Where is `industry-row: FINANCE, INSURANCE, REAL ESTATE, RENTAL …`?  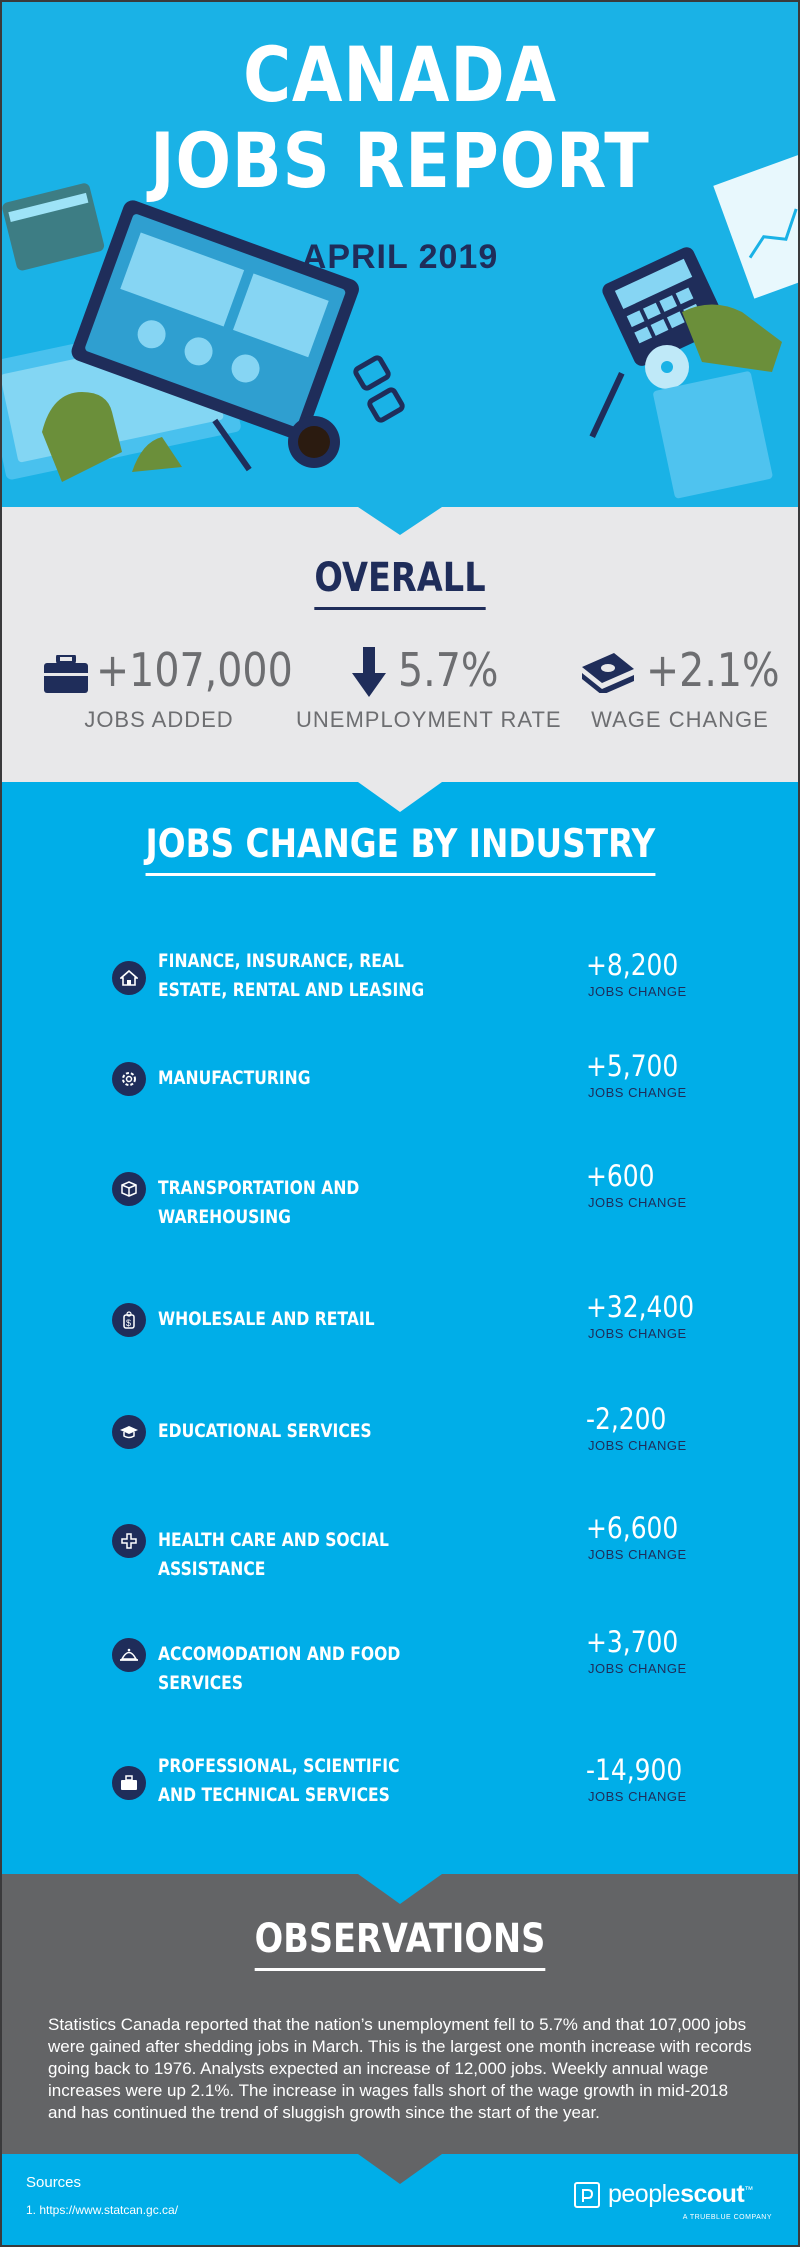
industry-row: FINANCE, INSURANCE, REAL ESTATE, RENTAL … is located at coordinates (400, 977).